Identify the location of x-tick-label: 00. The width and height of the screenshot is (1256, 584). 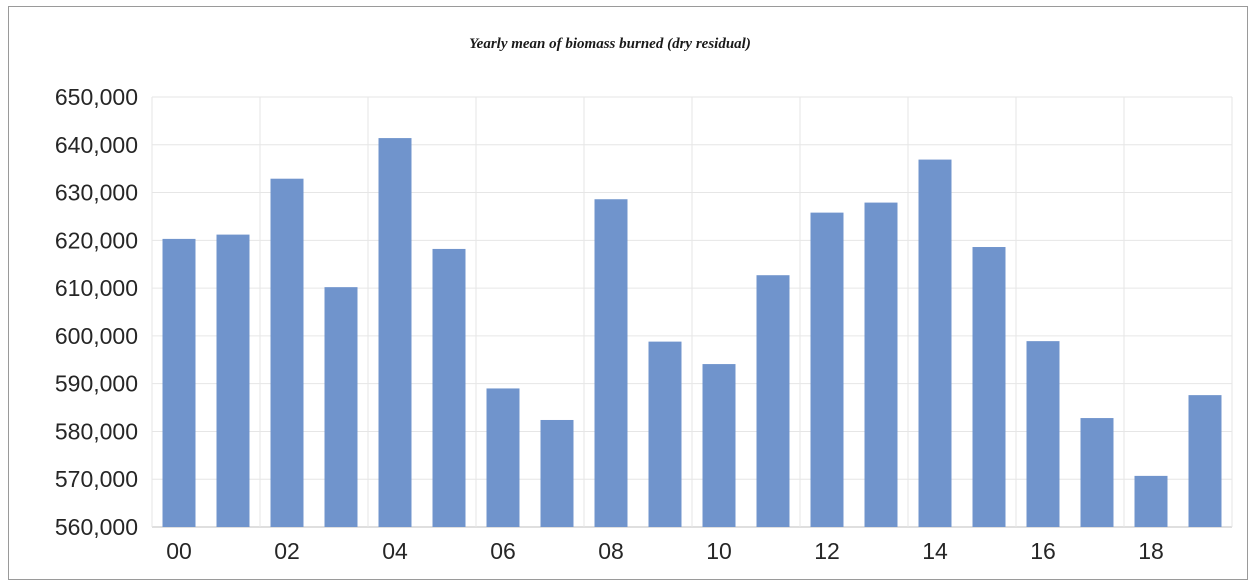
(179, 551).